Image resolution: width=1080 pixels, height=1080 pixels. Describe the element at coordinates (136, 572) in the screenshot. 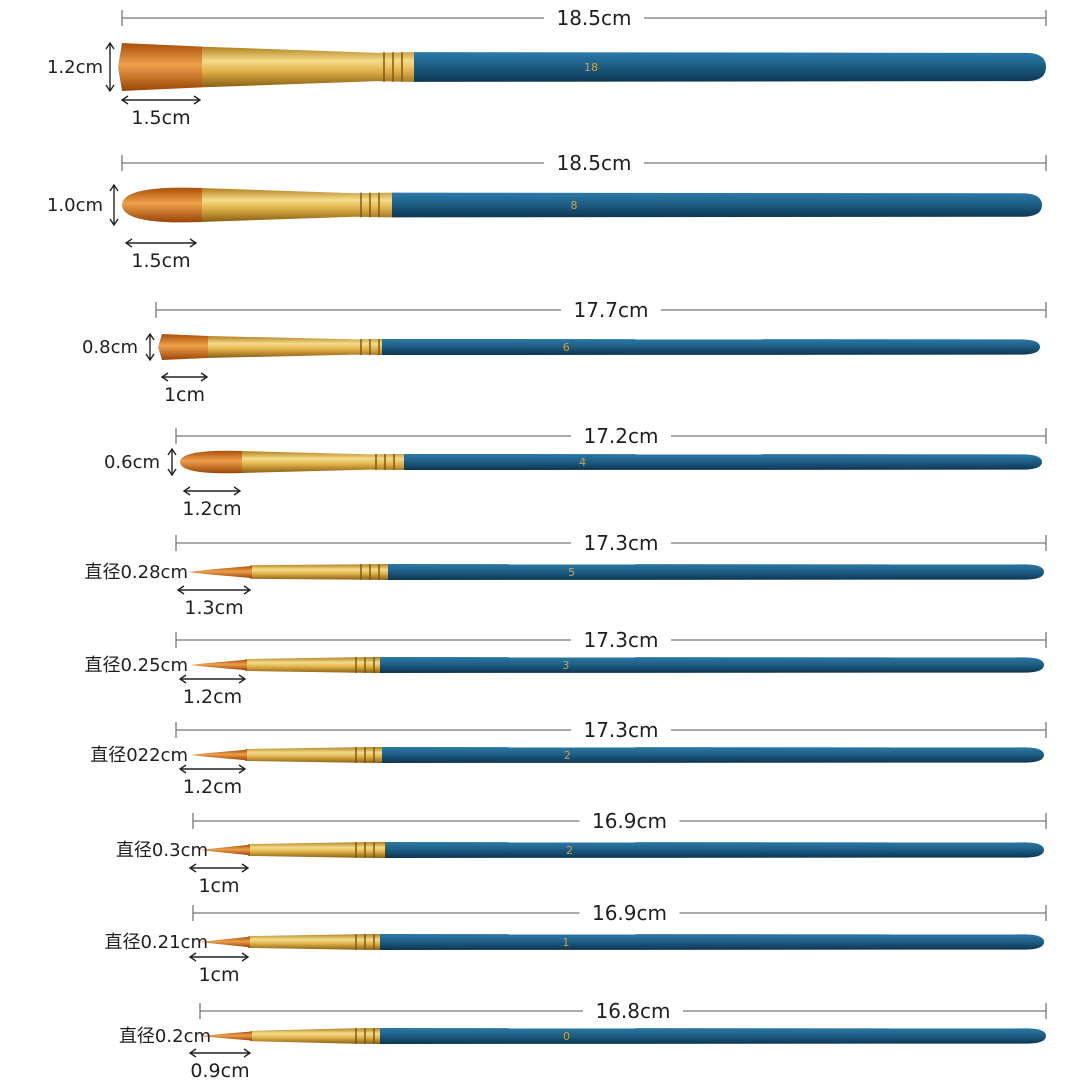

I see `width-label: 直径0.28cm` at that location.